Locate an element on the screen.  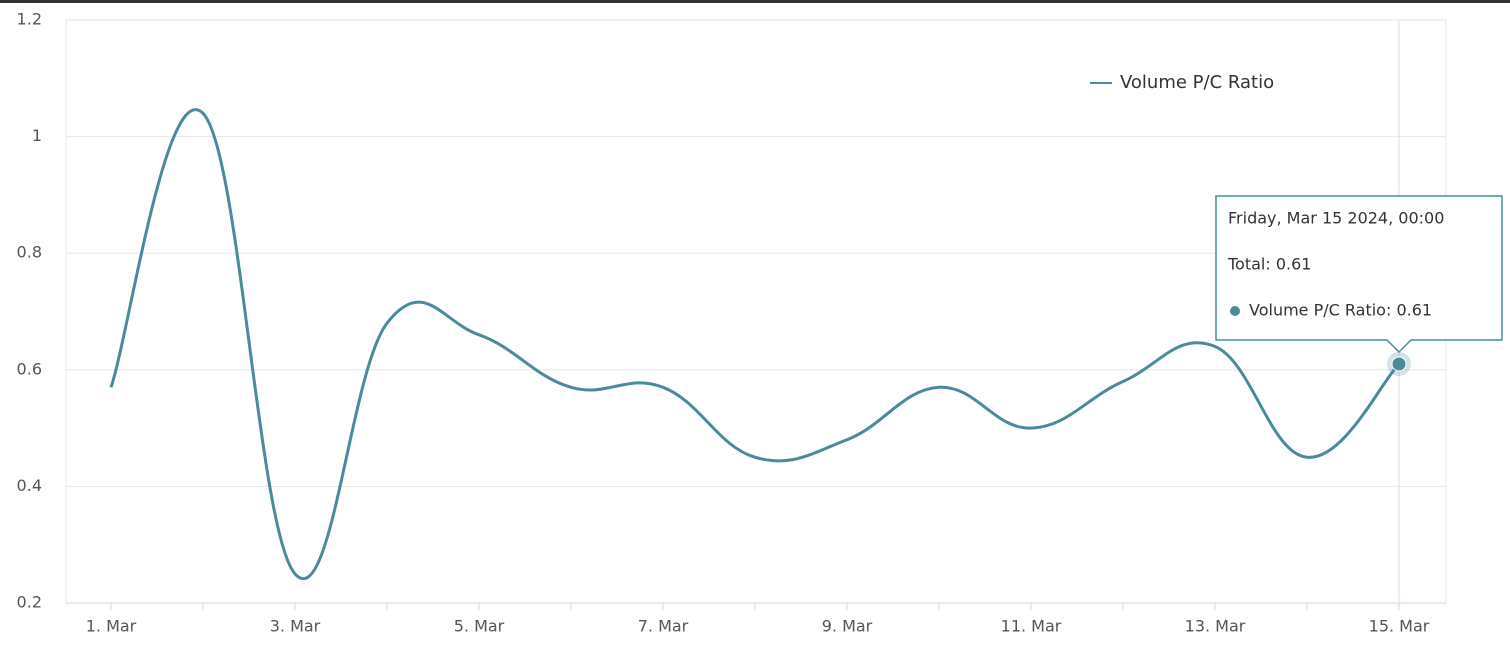
y-tick-label: 0.8 is located at coordinates (29, 252).